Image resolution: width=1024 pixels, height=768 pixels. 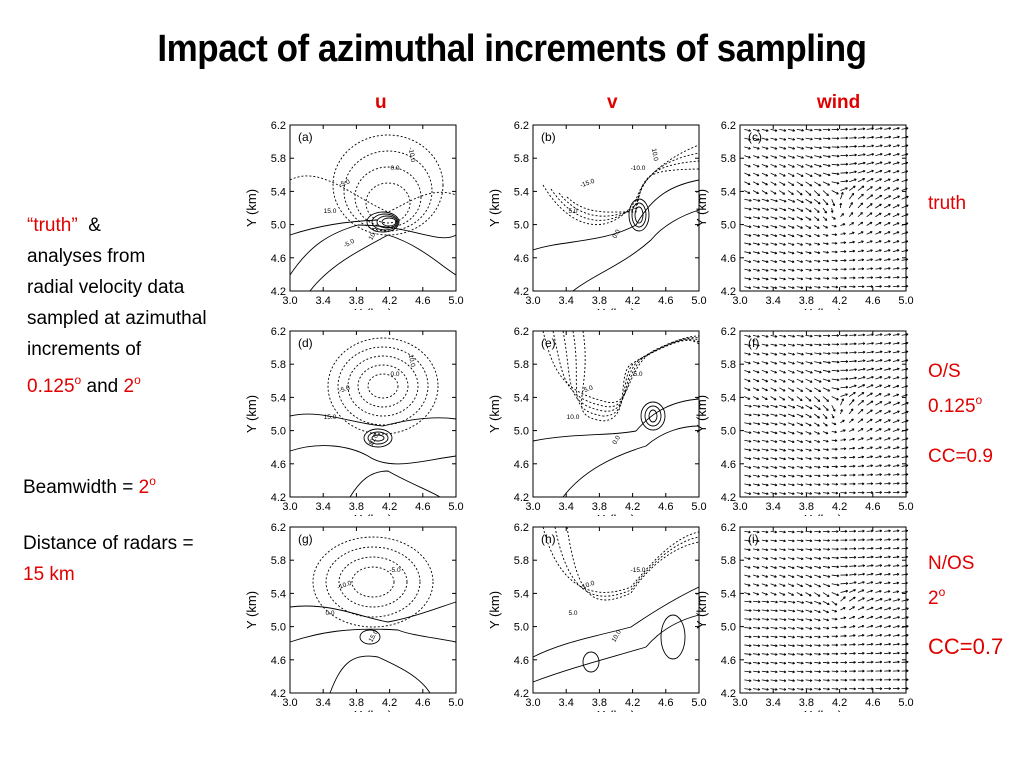 What do you see at coordinates (616, 440) in the screenshot?
I see `contour-label: 0.0` at bounding box center [616, 440].